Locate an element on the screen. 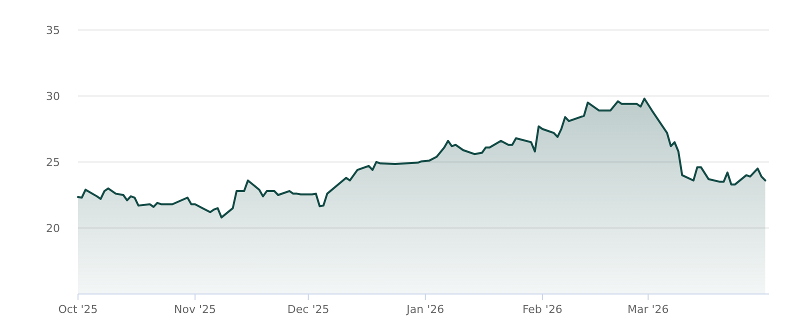 The image size is (800, 324). y-tick-label: 35 is located at coordinates (53, 30).